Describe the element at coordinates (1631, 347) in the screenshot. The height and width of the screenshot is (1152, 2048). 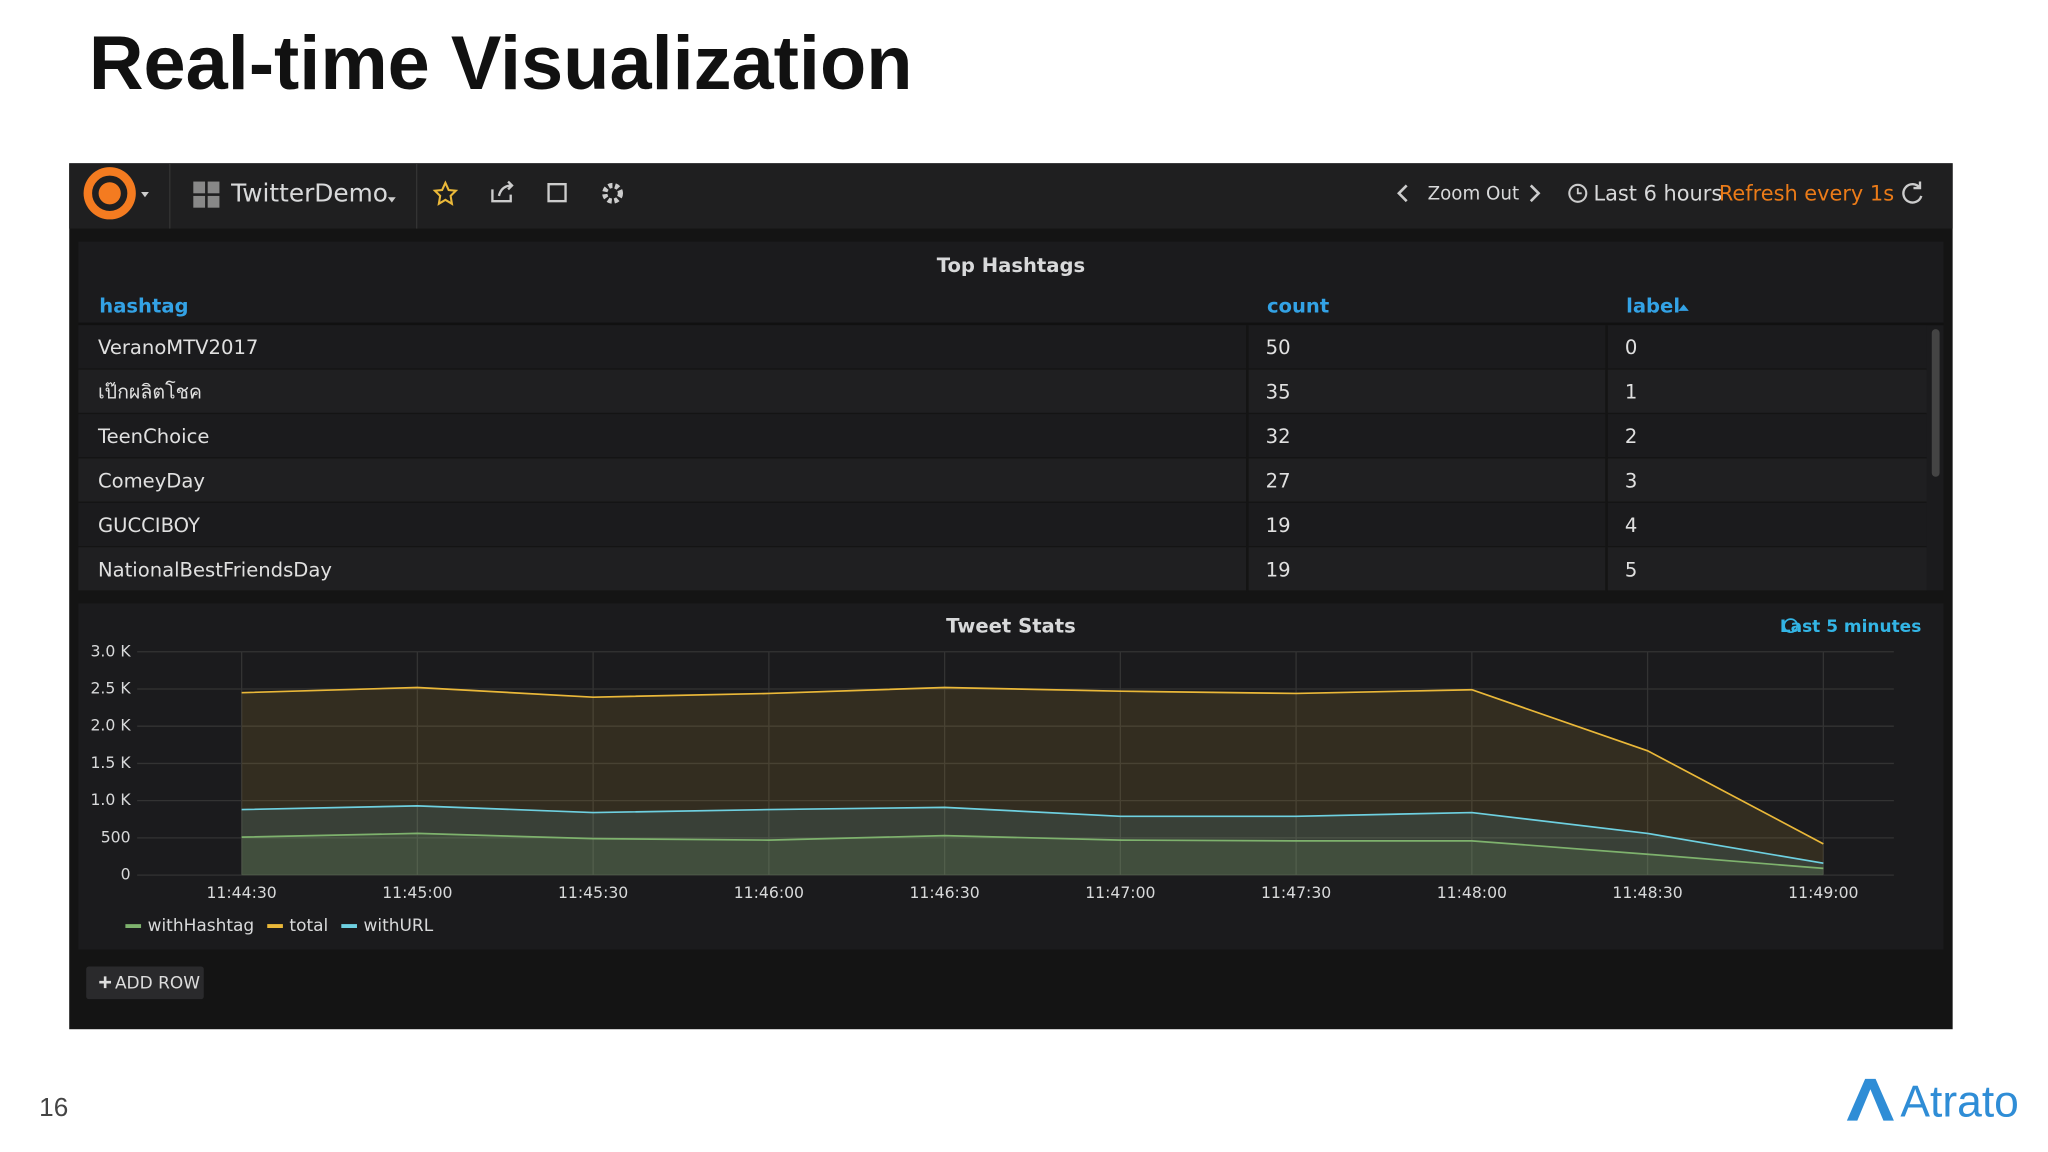
I see `table-cell: 0` at that location.